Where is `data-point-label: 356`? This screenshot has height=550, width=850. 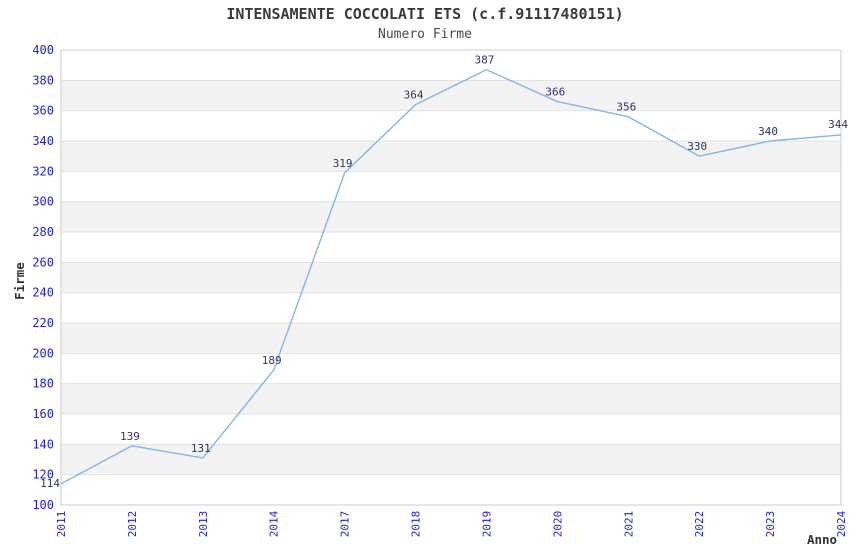 data-point-label: 356 is located at coordinates (626, 107).